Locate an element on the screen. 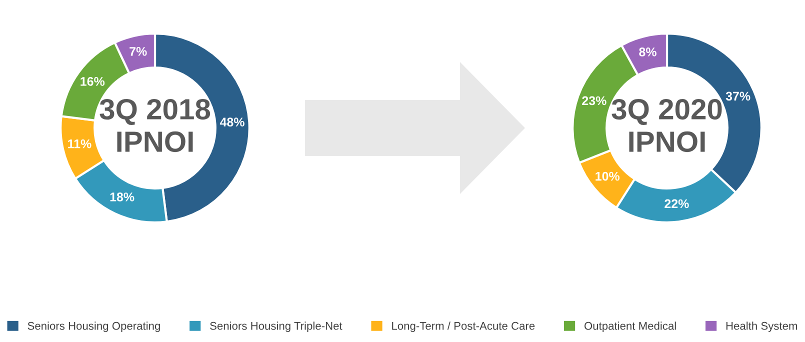 This screenshot has width=805, height=342. data-label: 22% is located at coordinates (676, 203).